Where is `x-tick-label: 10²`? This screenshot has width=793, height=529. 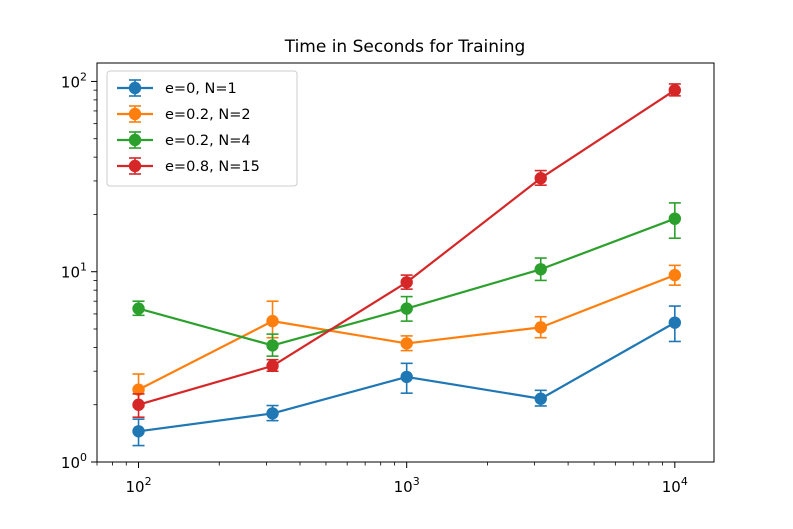 x-tick-label: 10² is located at coordinates (138, 485).